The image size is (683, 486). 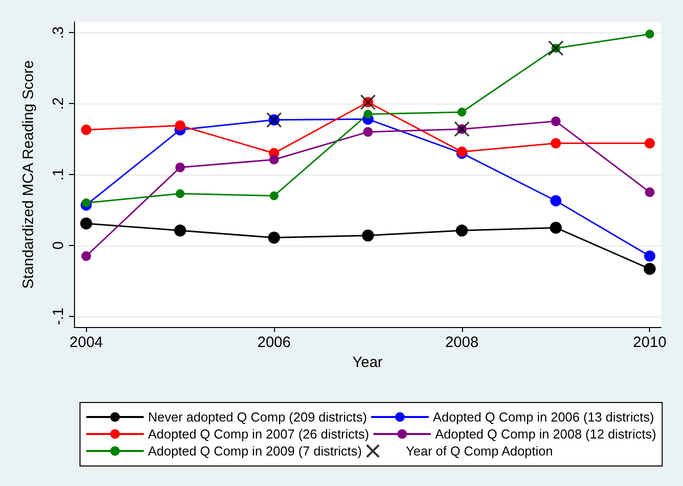 What do you see at coordinates (545, 434) in the screenshot?
I see `legend-label: Adopted Q Comp in 2008 (12 districts)` at bounding box center [545, 434].